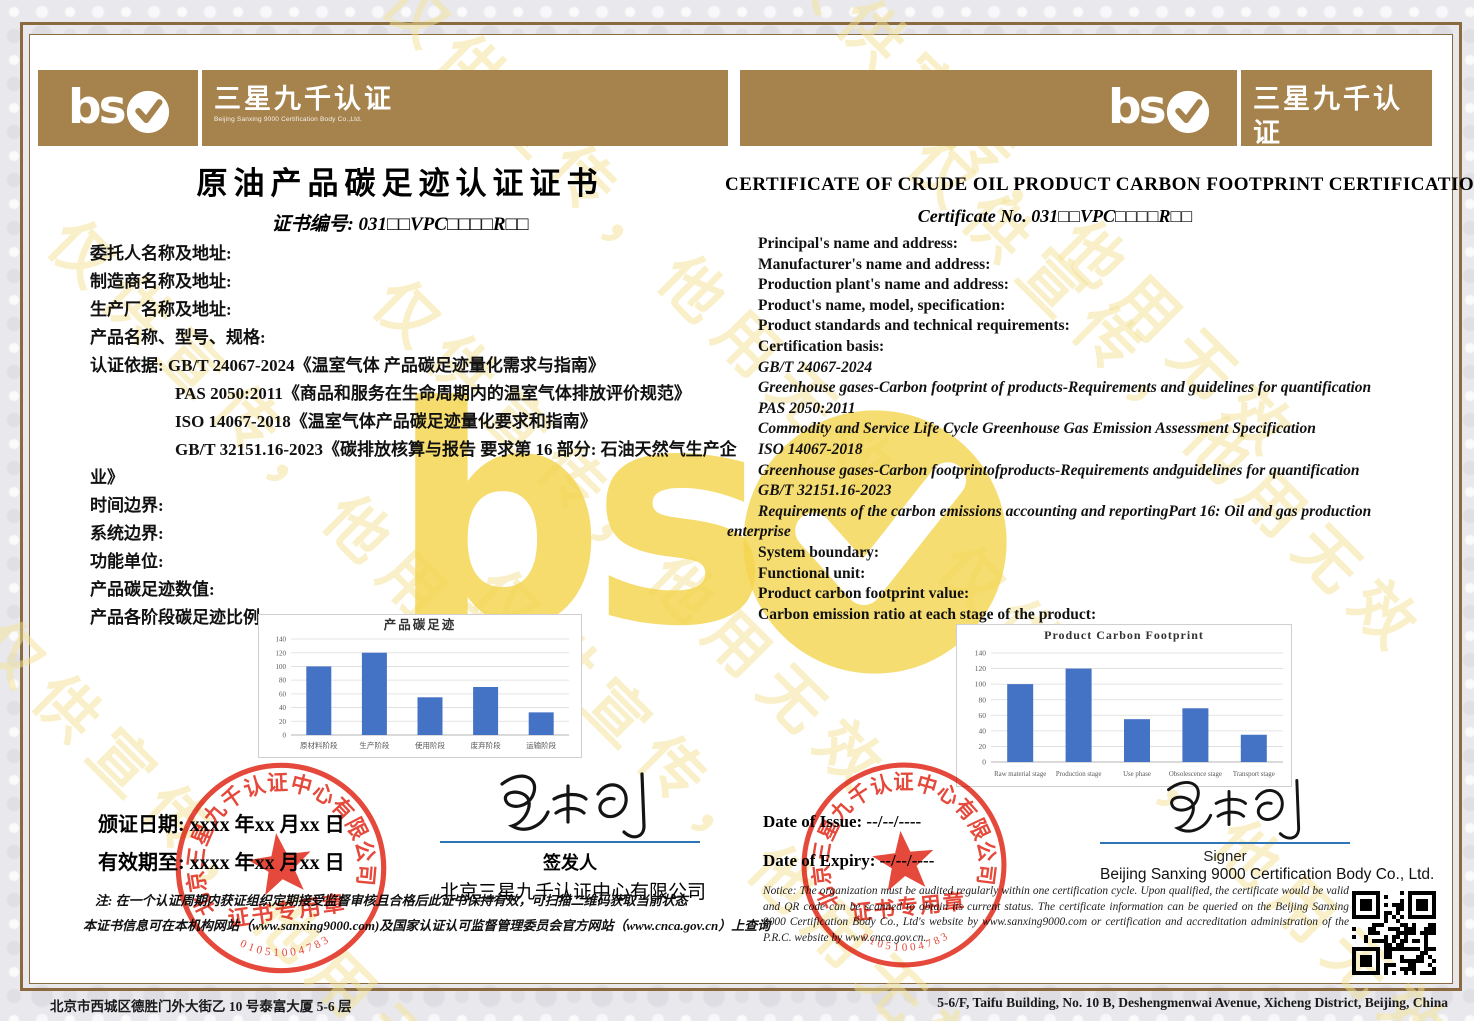 This screenshot has height=1021, width=1474. I want to click on x-tick-label: Use phase, so click(1137, 774).